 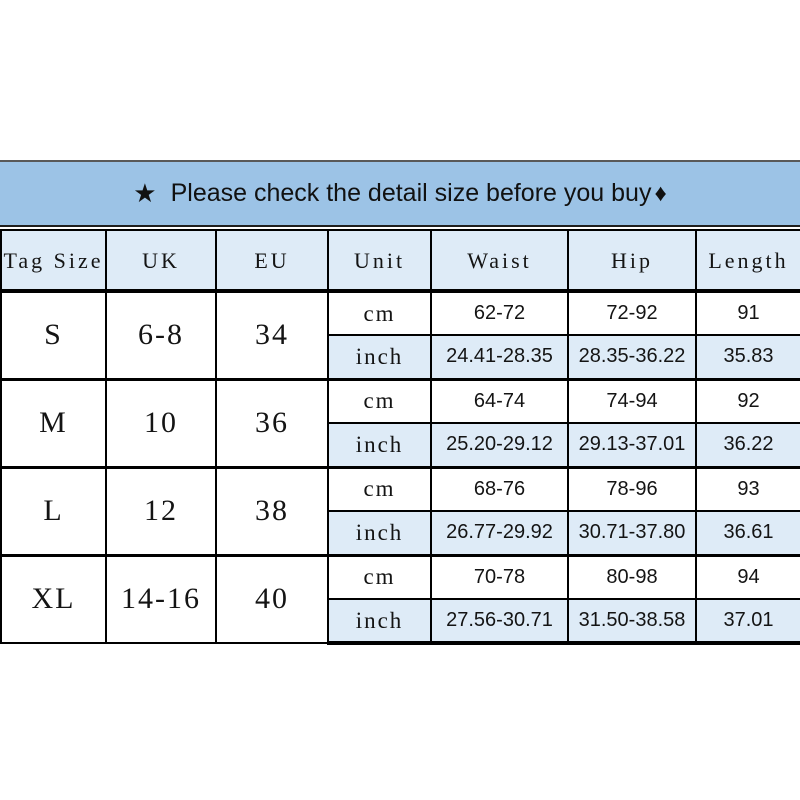 I want to click on length-inch-cell: 36.22, so click(x=747, y=445).